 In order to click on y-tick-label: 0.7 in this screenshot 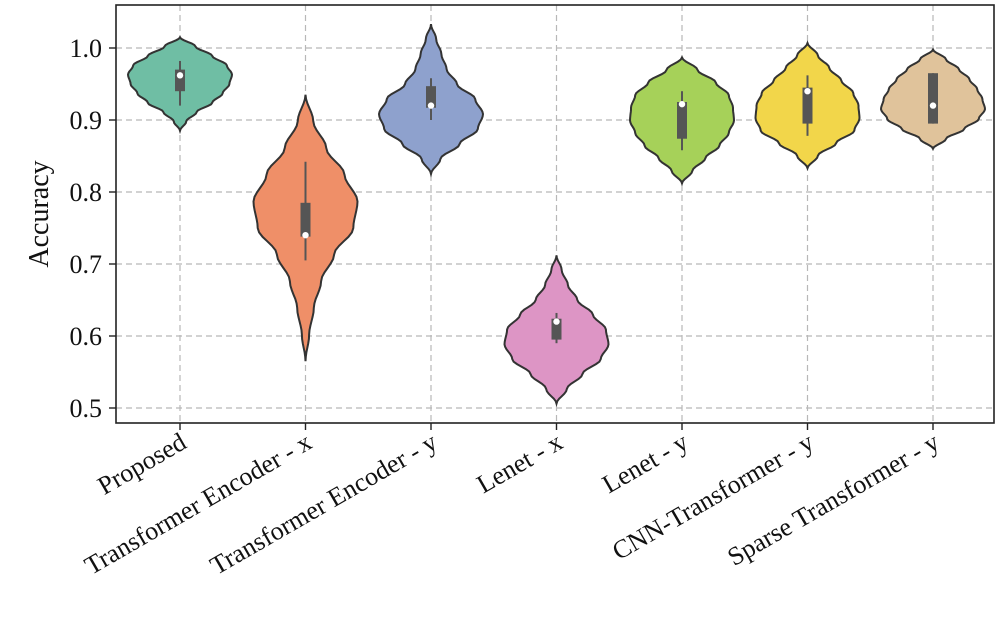, I will do `click(86, 264)`.